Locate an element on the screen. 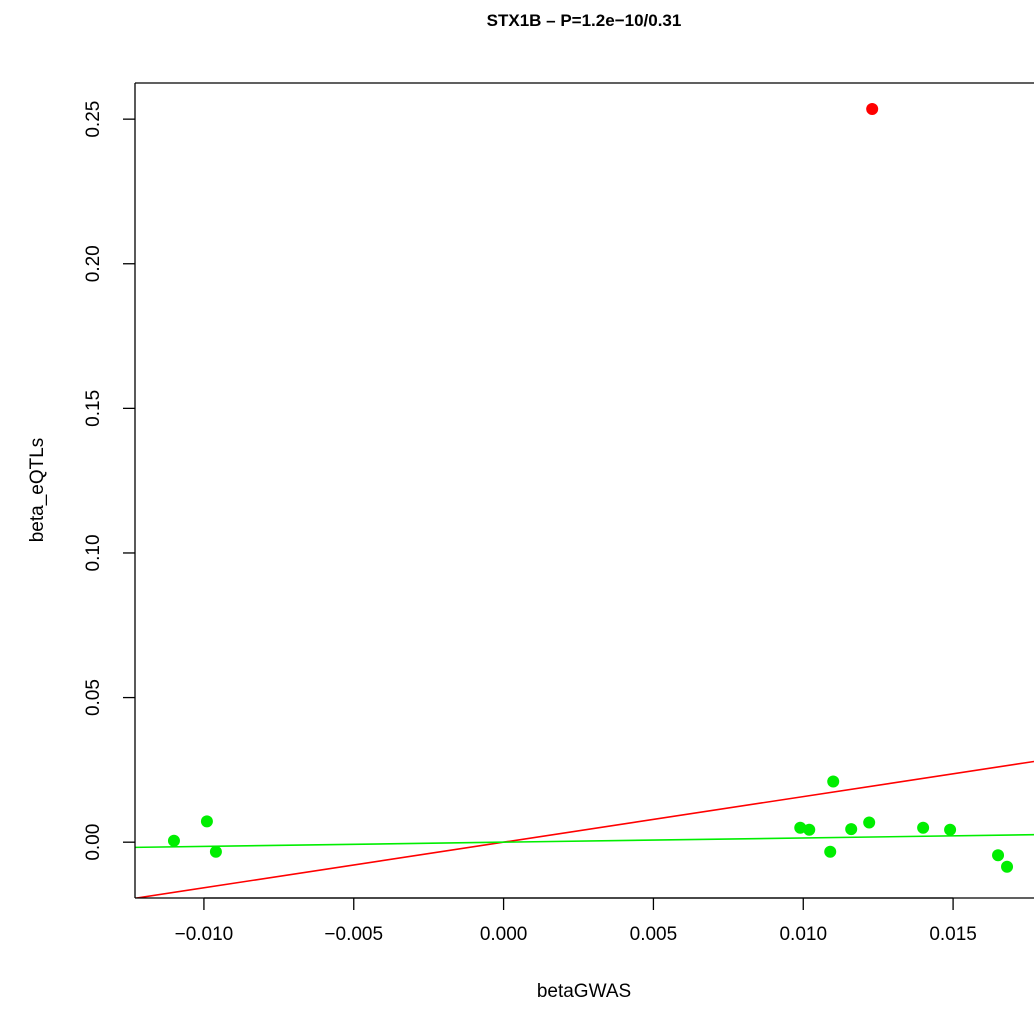  x-axis-label: betaGWAS is located at coordinates (584, 991).